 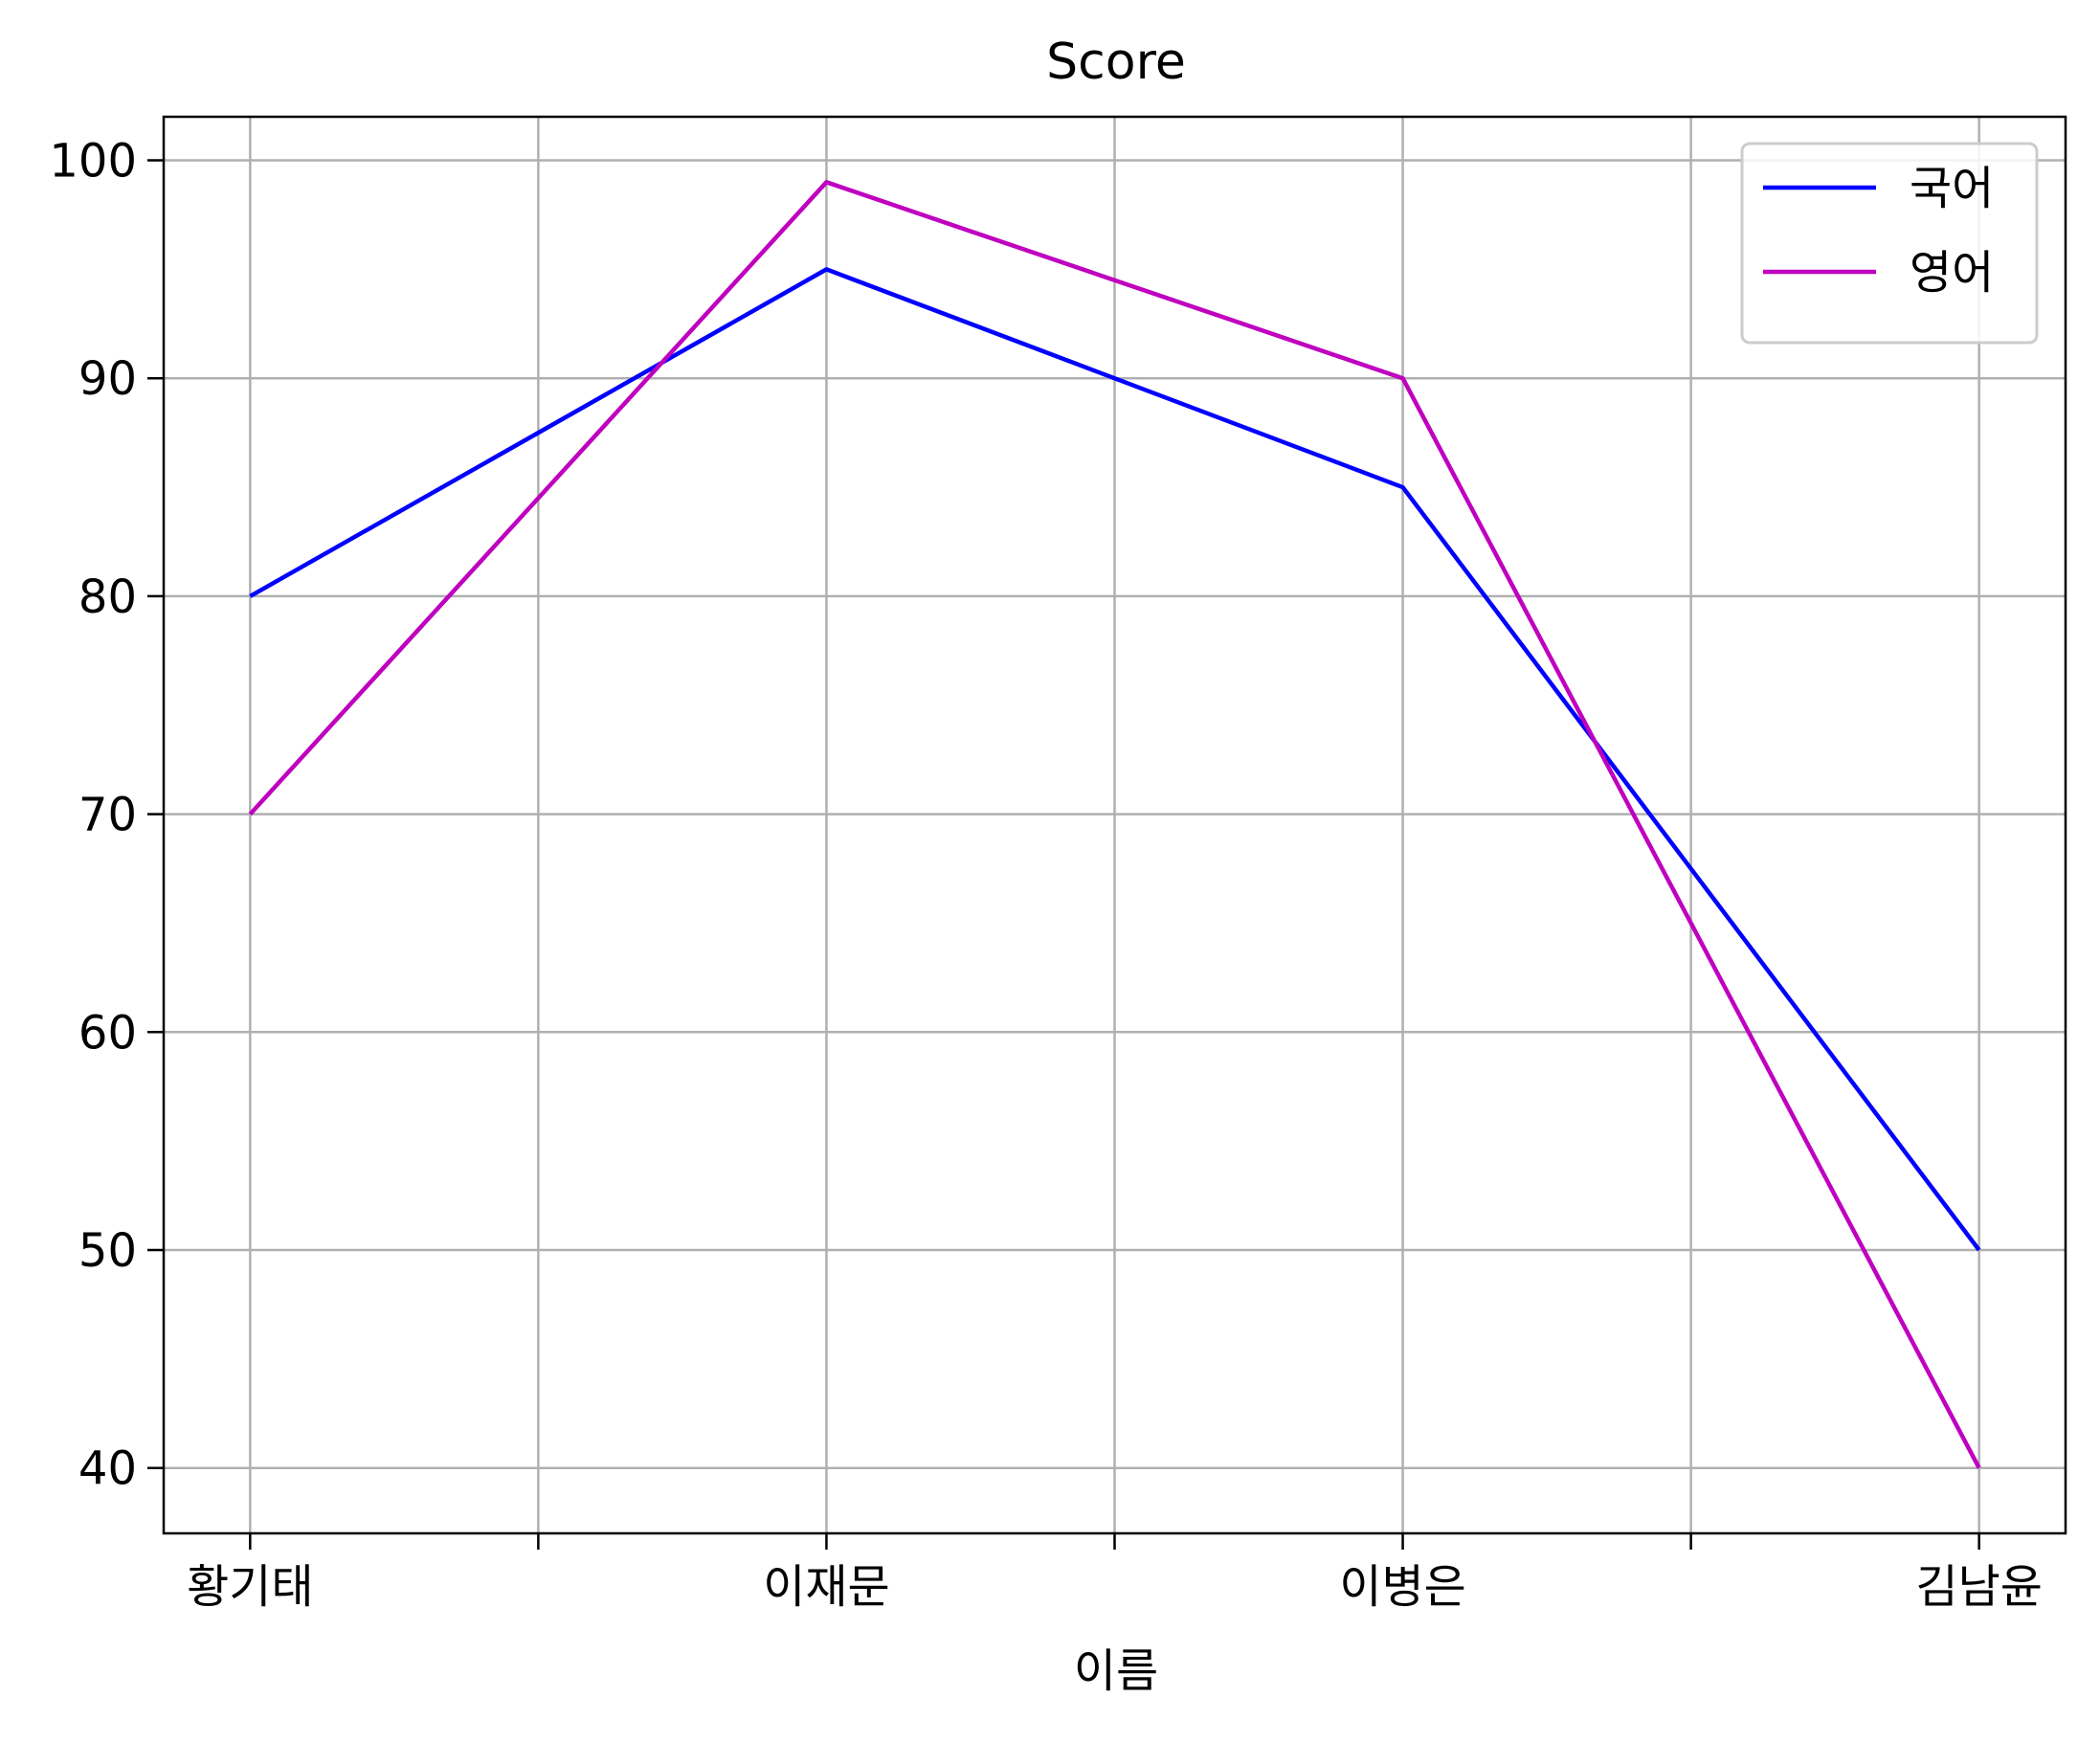 What do you see at coordinates (107, 1469) in the screenshot?
I see `y-tick-label: 40` at bounding box center [107, 1469].